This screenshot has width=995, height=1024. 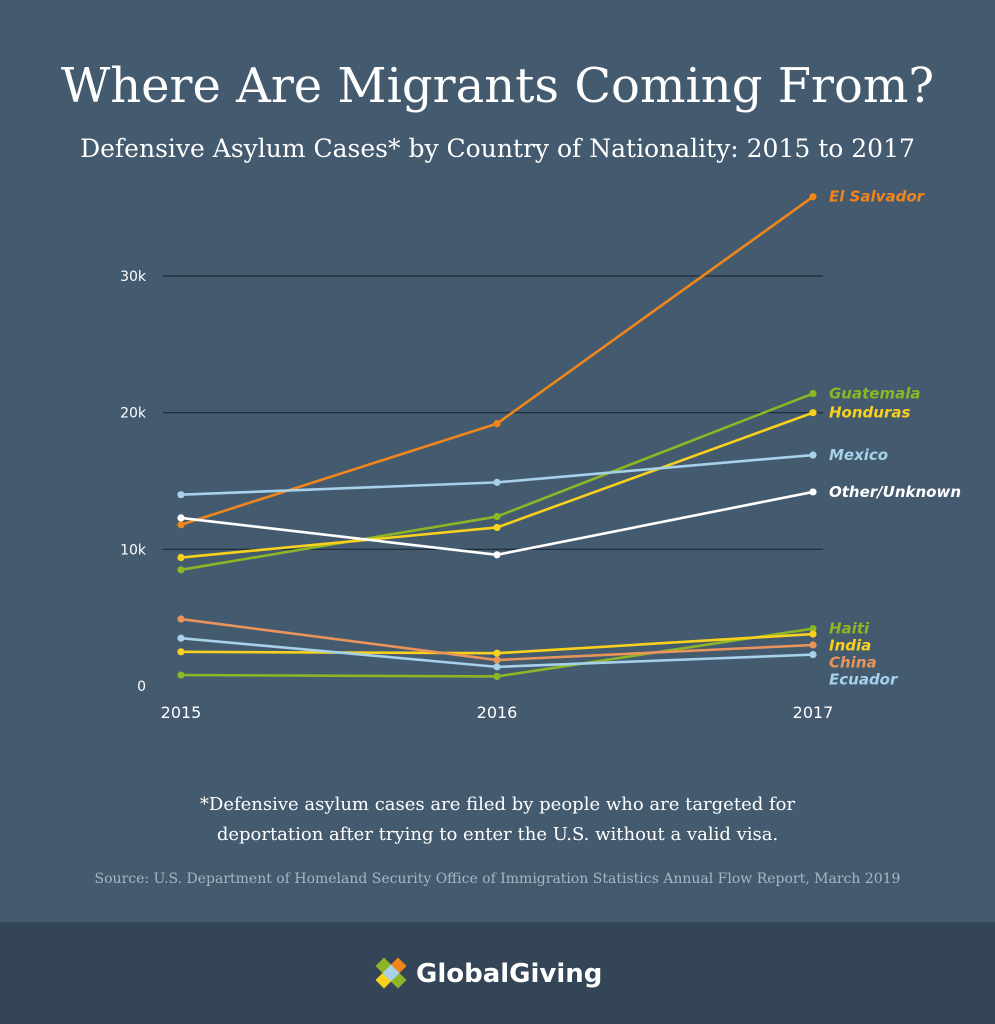 What do you see at coordinates (895, 492) in the screenshot?
I see `series-end-label: Other/Unknown` at bounding box center [895, 492].